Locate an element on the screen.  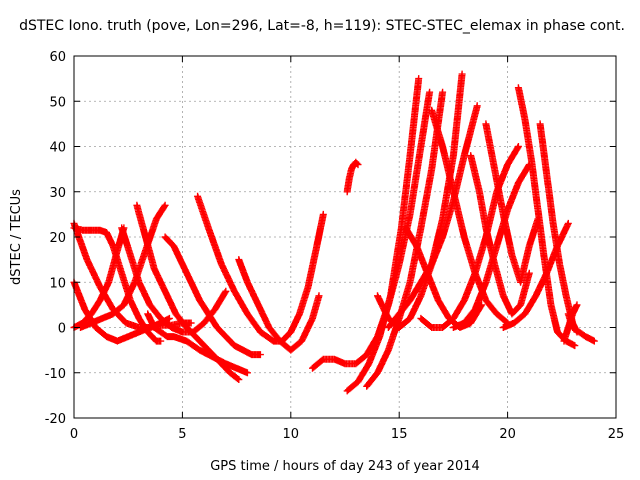
x-tick-label: 20 is located at coordinates (507, 434).